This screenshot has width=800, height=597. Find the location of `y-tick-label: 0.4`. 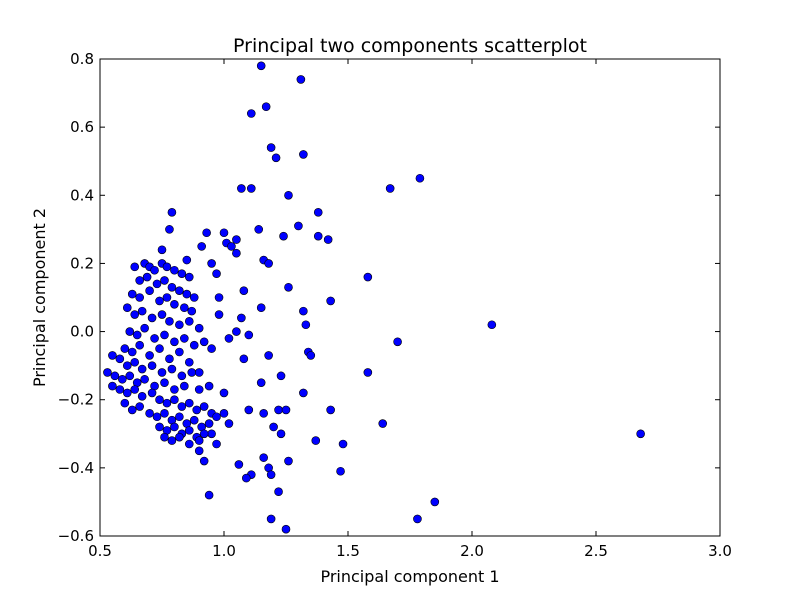

y-tick-label: 0.4 is located at coordinates (82, 195).